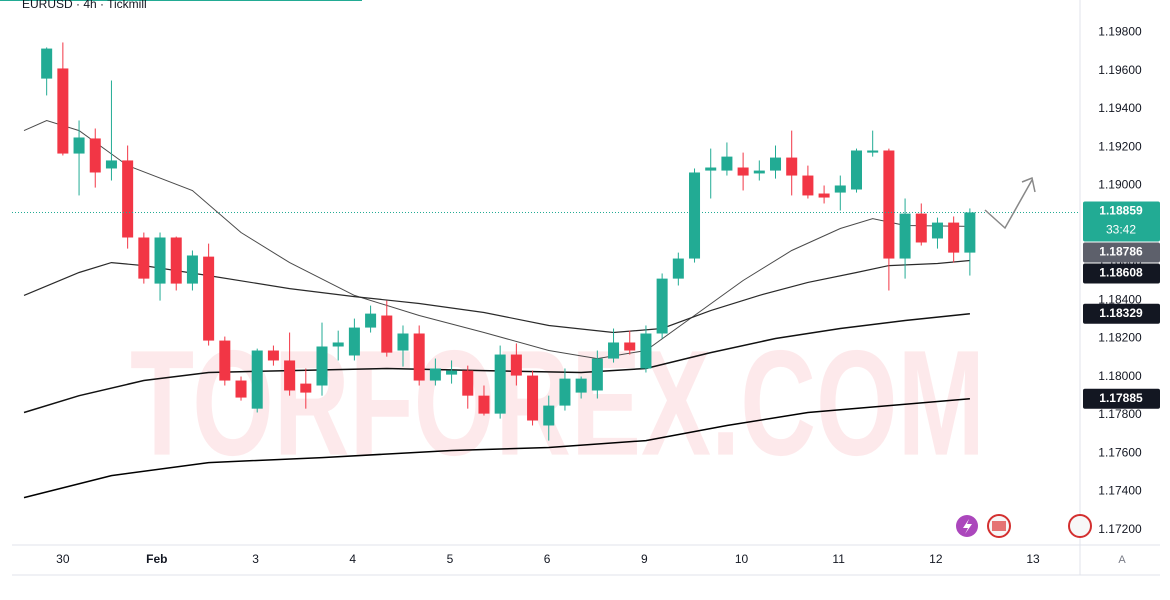 This screenshot has width=1170, height=600. Describe the element at coordinates (1120, 185) in the screenshot. I see `y-tick-label: 1.19000` at that location.